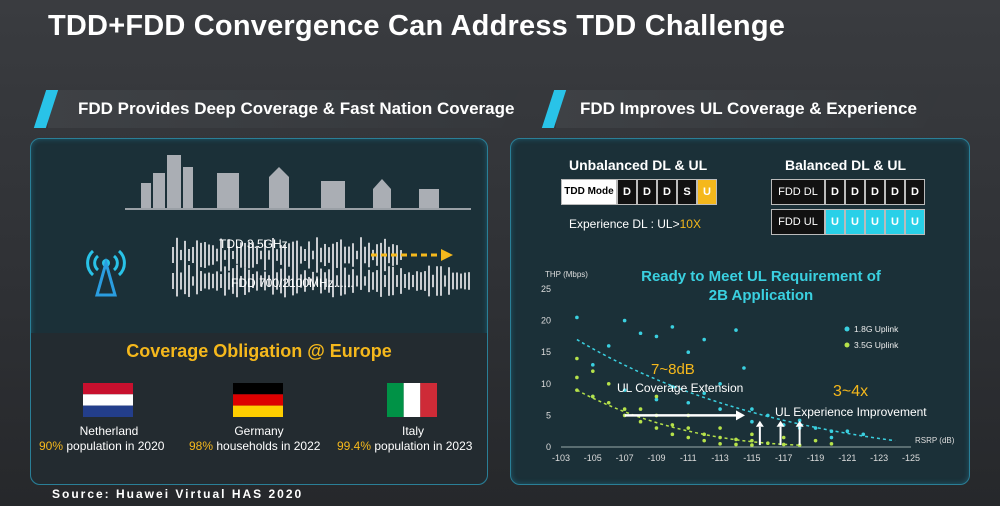  Describe the element at coordinates (680, 388) in the screenshot. I see `db-label: UL Coverage Extension` at that location.